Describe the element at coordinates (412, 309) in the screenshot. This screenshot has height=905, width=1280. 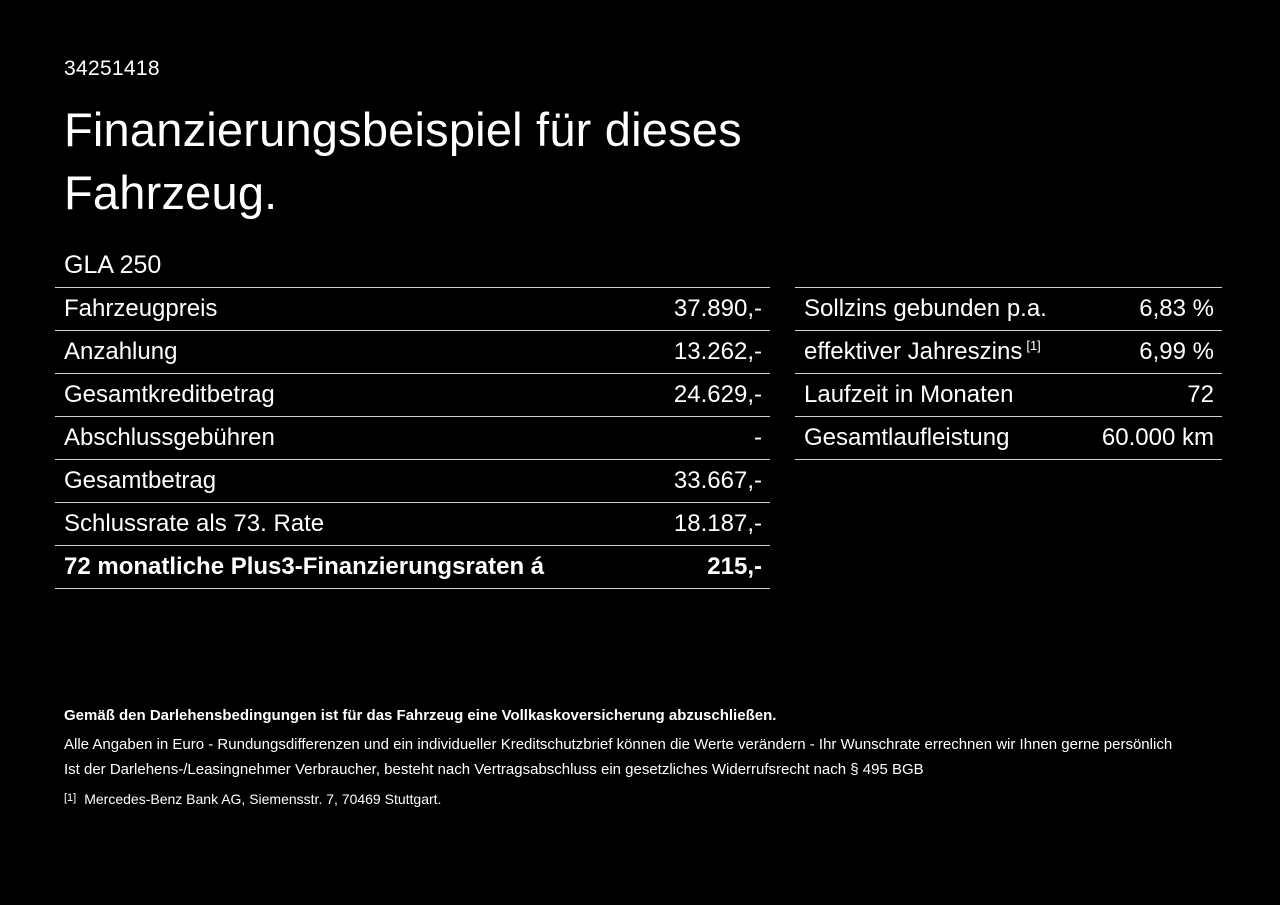
I see `table-row-fahrzeugpreis: Fahrzeugpreis 37.890,-` at that location.